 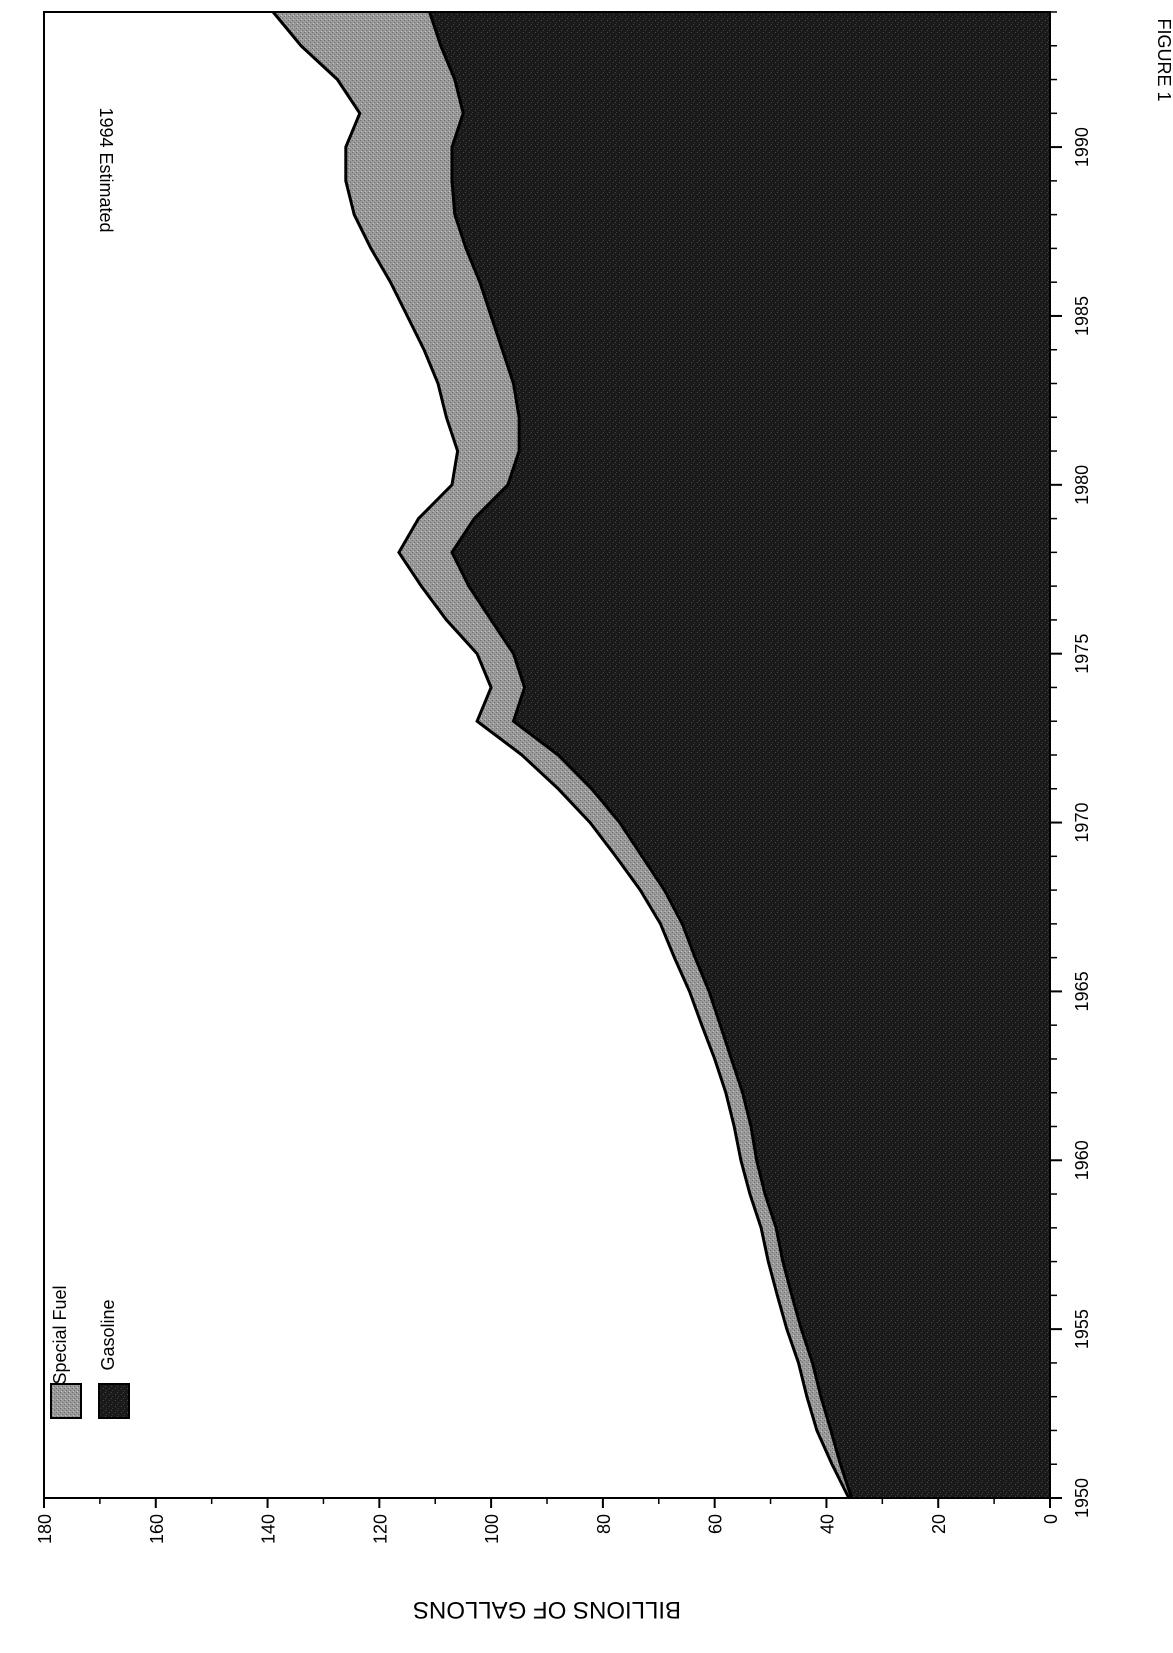 What do you see at coordinates (90, 1352) in the screenshot?
I see `legend: Special Fuel Gasoline` at bounding box center [90, 1352].